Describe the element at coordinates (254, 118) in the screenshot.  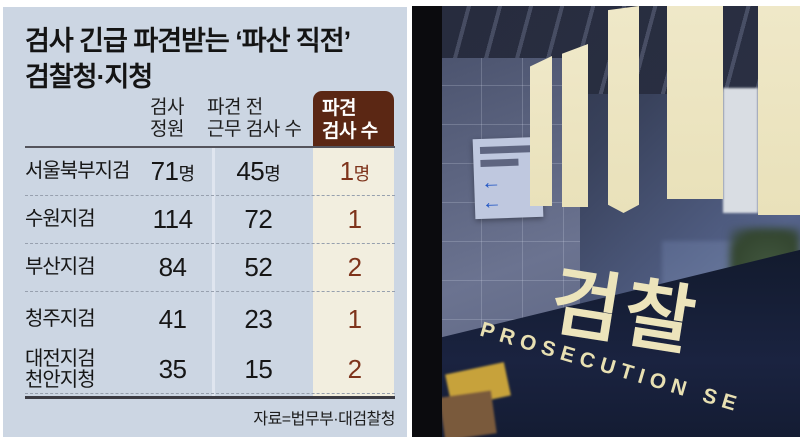
I see `column-header-before-dispatch: 파견 전 근무 검사 수` at that location.